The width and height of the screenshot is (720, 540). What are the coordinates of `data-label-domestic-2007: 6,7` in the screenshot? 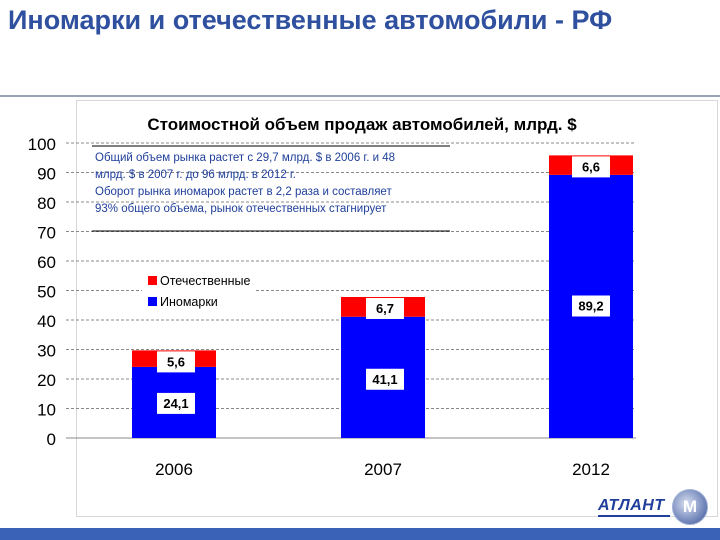 It's located at (385, 308).